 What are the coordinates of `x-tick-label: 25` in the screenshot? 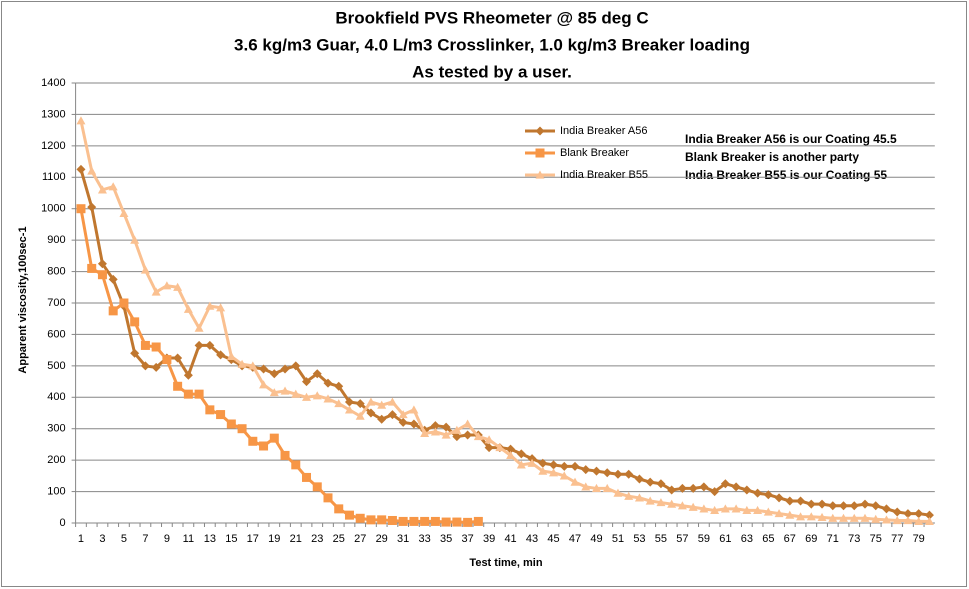 It's located at (339, 539).